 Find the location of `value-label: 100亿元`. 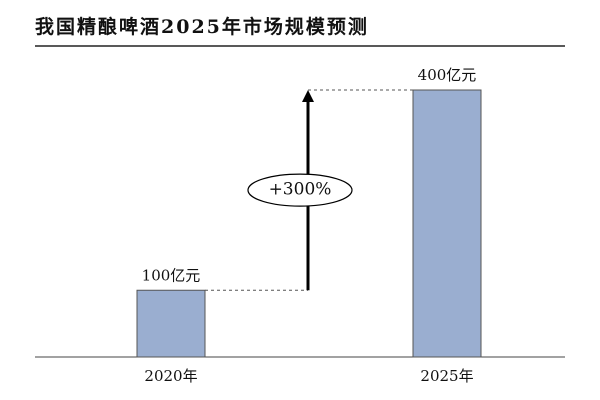

value-label: 100亿元 is located at coordinates (171, 275).